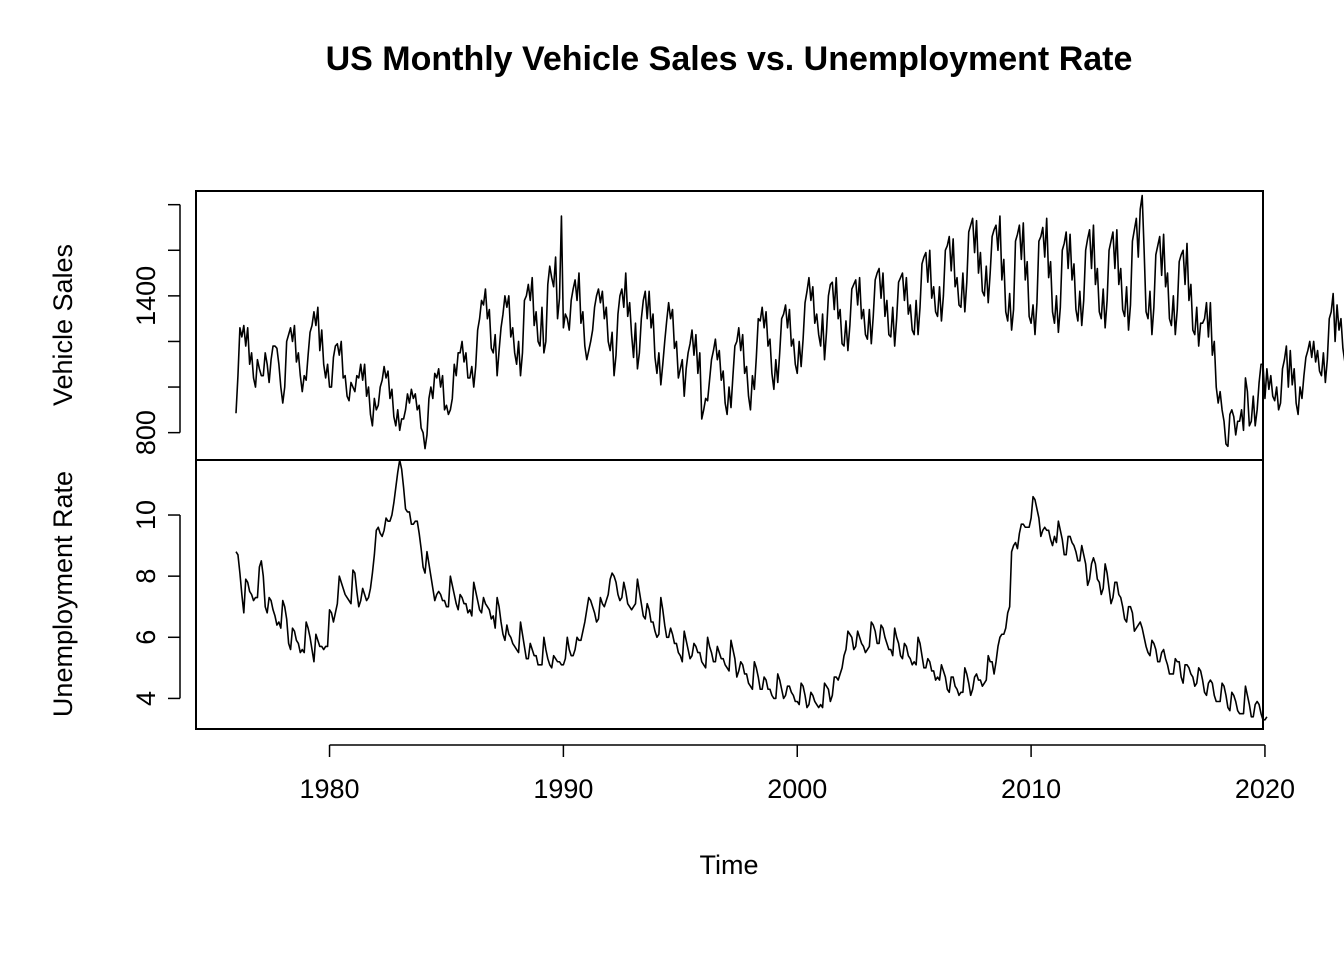  What do you see at coordinates (146, 576) in the screenshot?
I see `y-tick-label: 8` at bounding box center [146, 576].